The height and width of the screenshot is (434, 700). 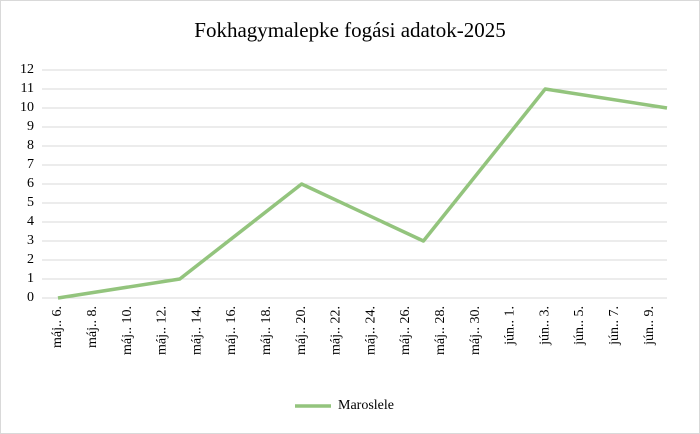 What do you see at coordinates (266, 330) in the screenshot?
I see `x-tick-label: máj.. 18.` at bounding box center [266, 330].